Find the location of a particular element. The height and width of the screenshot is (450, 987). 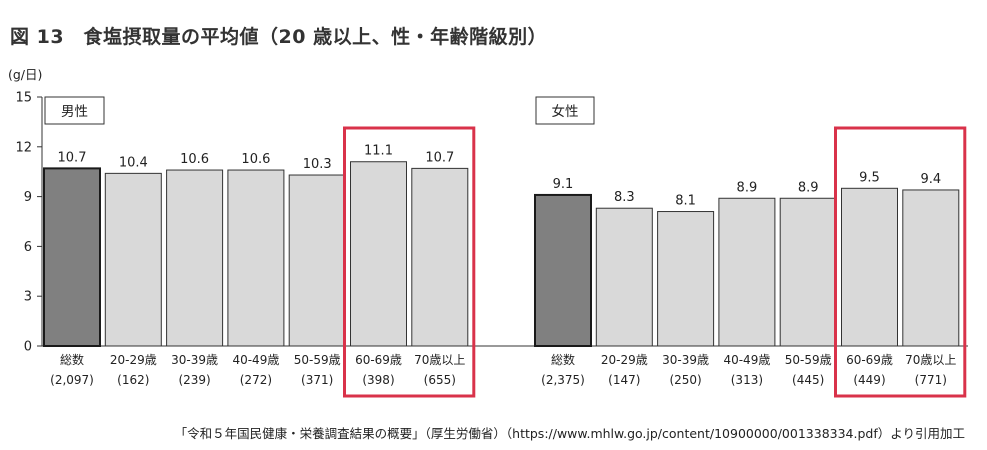

sample-size-label: (655) is located at coordinates (440, 380).